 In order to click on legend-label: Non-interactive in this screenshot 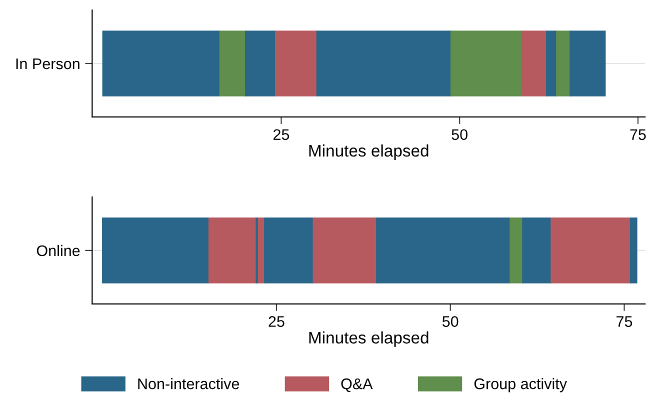, I will do `click(189, 384)`.